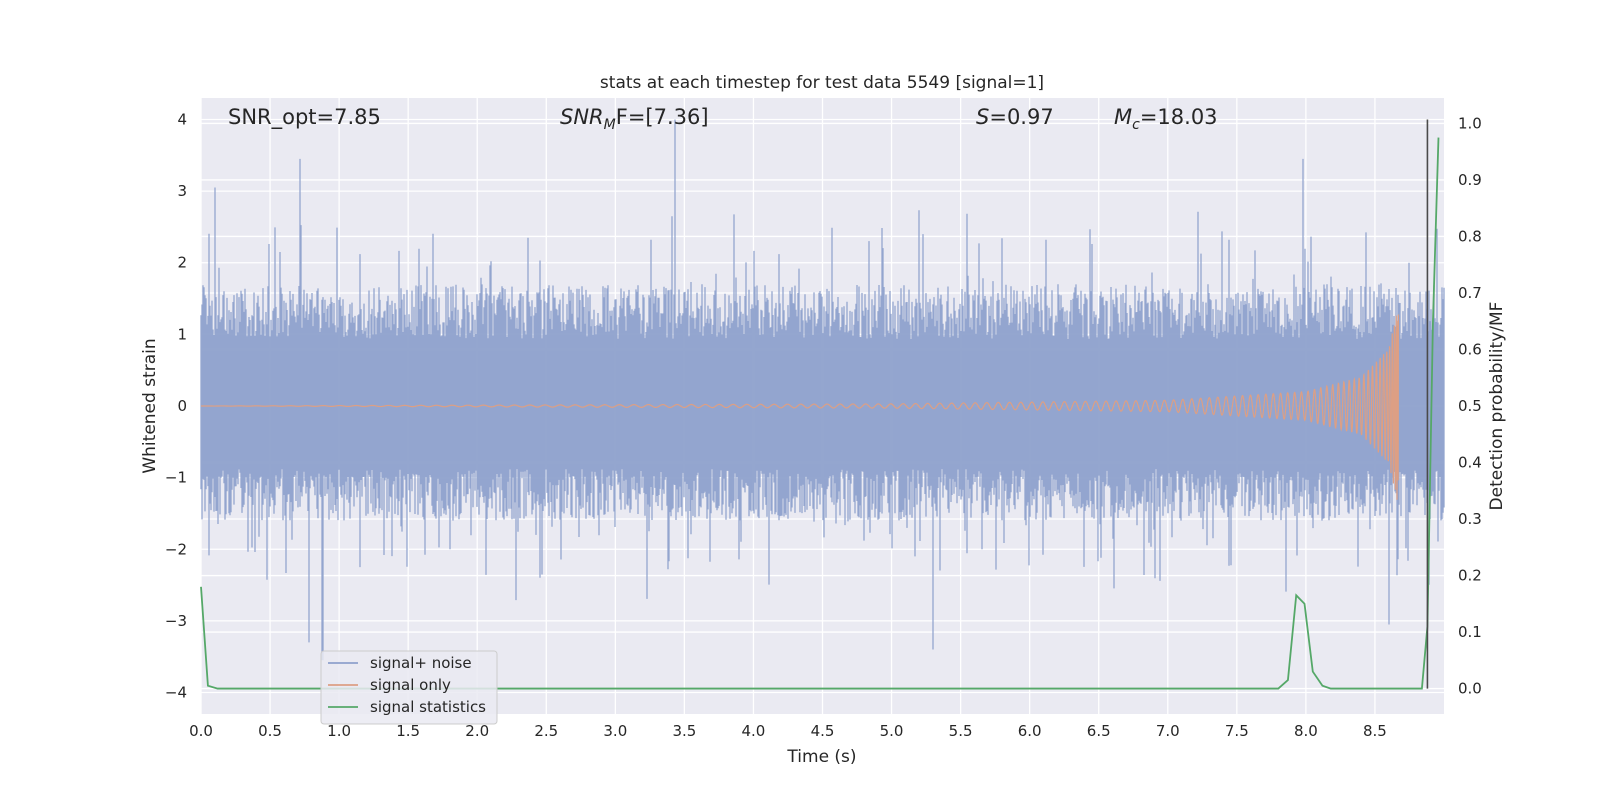 The height and width of the screenshot is (804, 1600). What do you see at coordinates (610, 125) in the screenshot?
I see `snr-mf-sub: M` at bounding box center [610, 125].